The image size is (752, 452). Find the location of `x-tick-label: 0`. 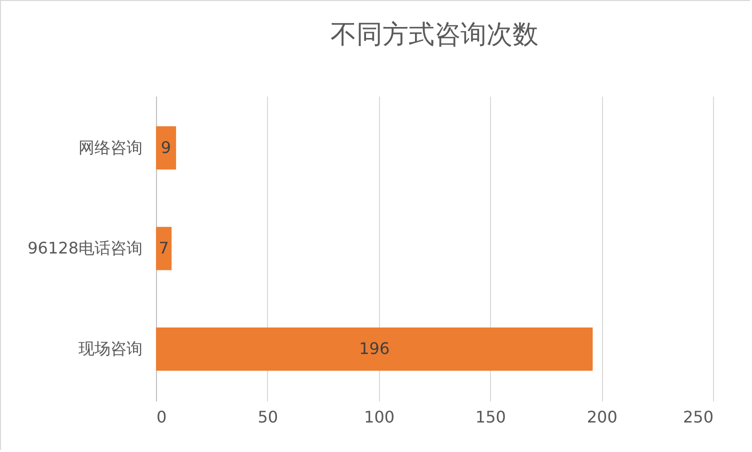

x-tick-label: 0 is located at coordinates (161, 417).